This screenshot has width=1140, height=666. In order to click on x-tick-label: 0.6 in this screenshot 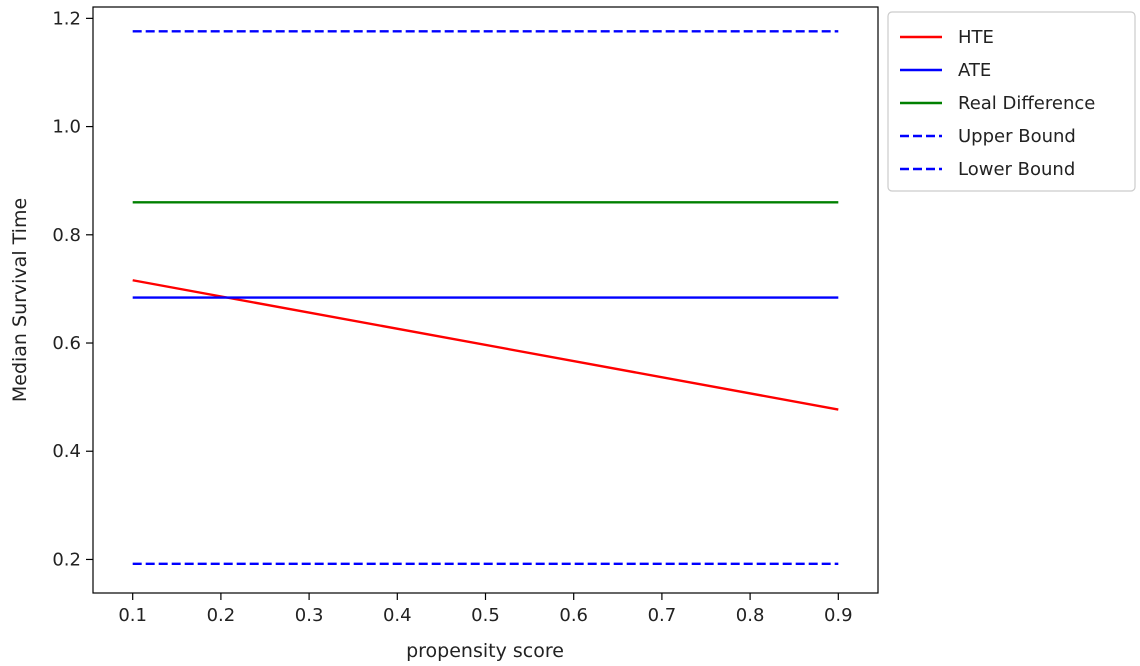, I will do `click(573, 615)`.